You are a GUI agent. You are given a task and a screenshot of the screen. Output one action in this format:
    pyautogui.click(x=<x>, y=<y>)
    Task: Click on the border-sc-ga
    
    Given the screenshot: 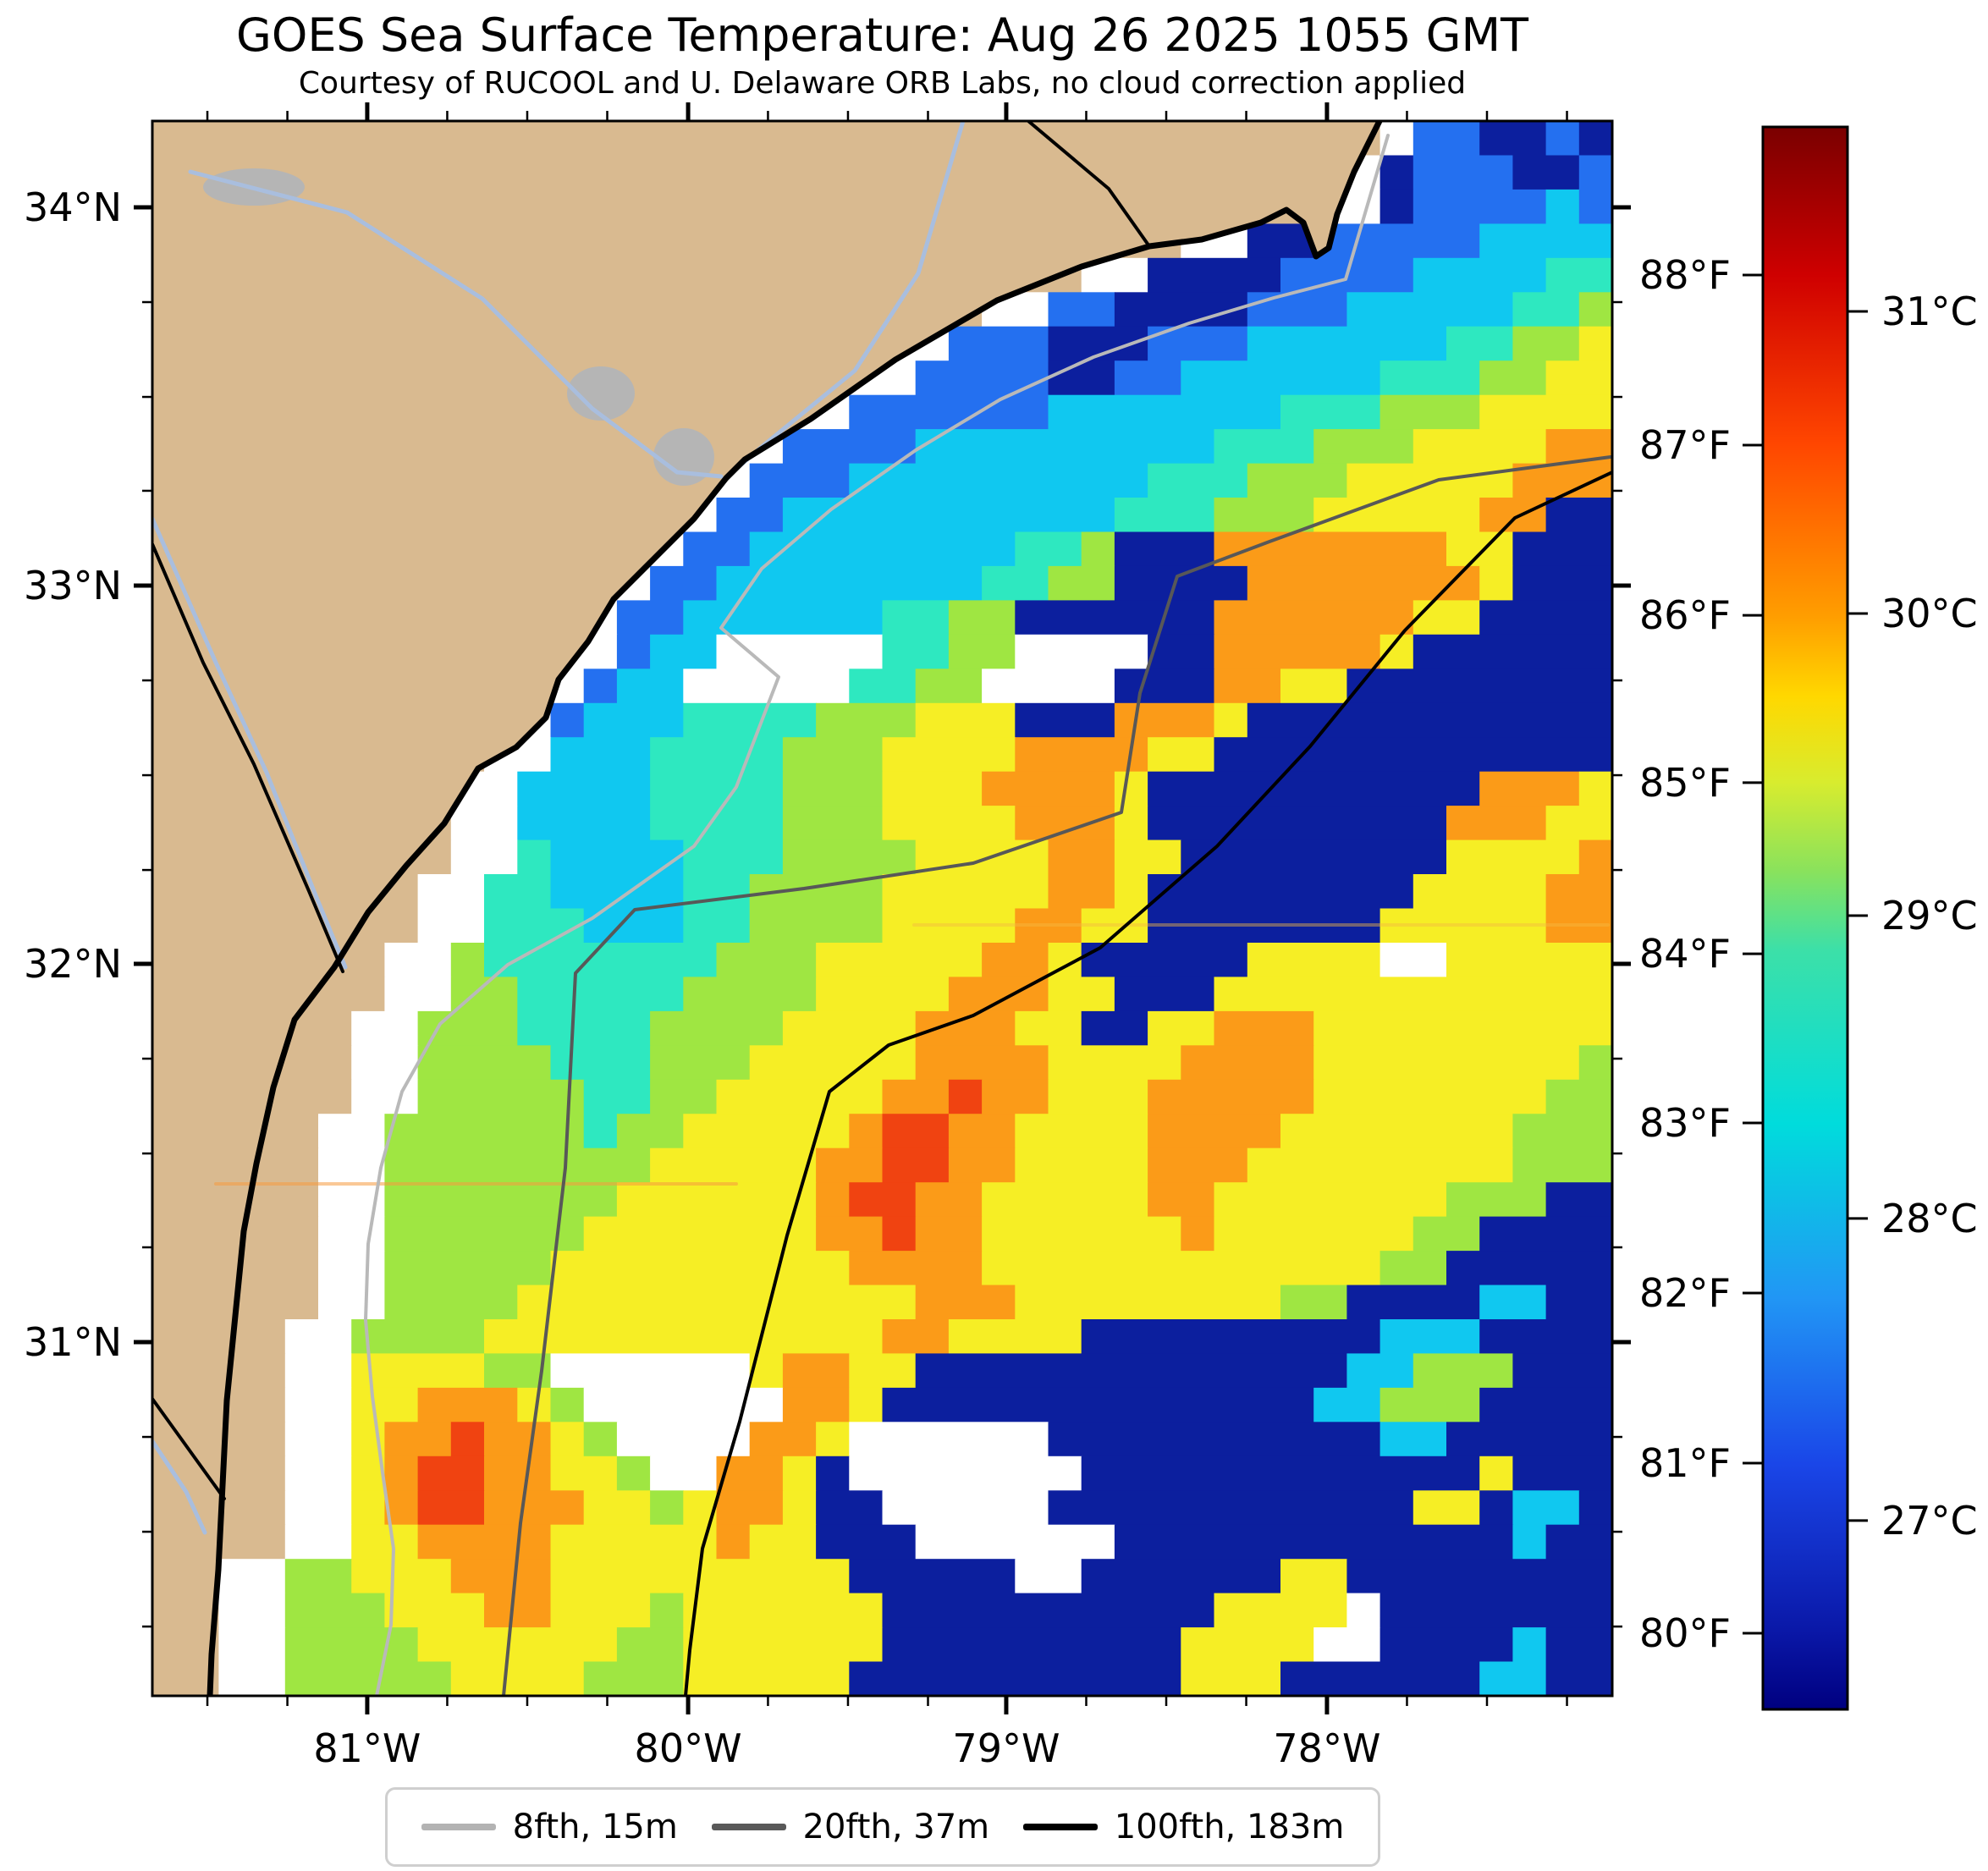 What is the action you would take?
    pyautogui.click(x=248, y=758)
    